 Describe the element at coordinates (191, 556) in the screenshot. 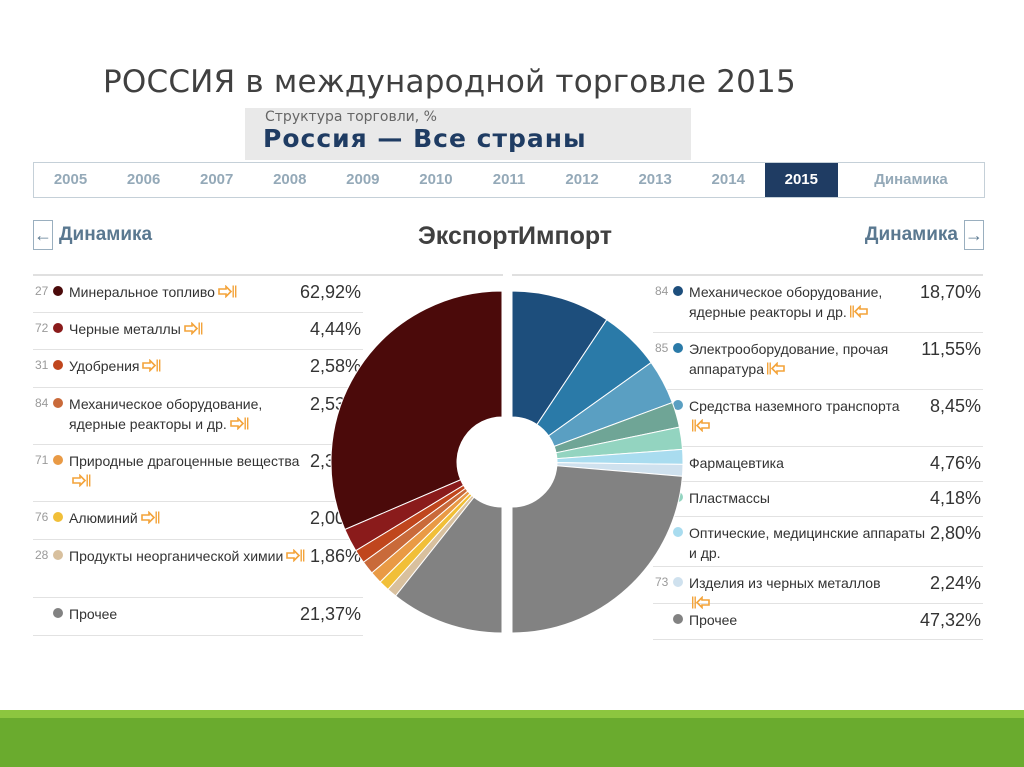

I see `legend-item-name: Продукты неорганической химии` at that location.